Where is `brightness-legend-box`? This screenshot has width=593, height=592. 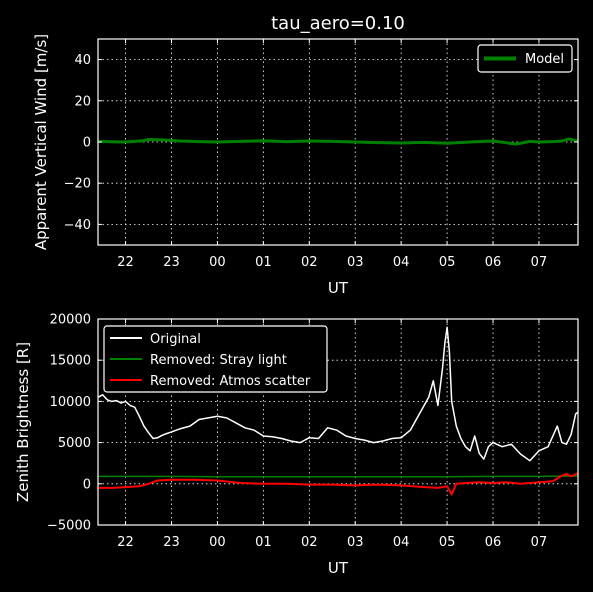 brightness-legend-box is located at coordinates (215, 359).